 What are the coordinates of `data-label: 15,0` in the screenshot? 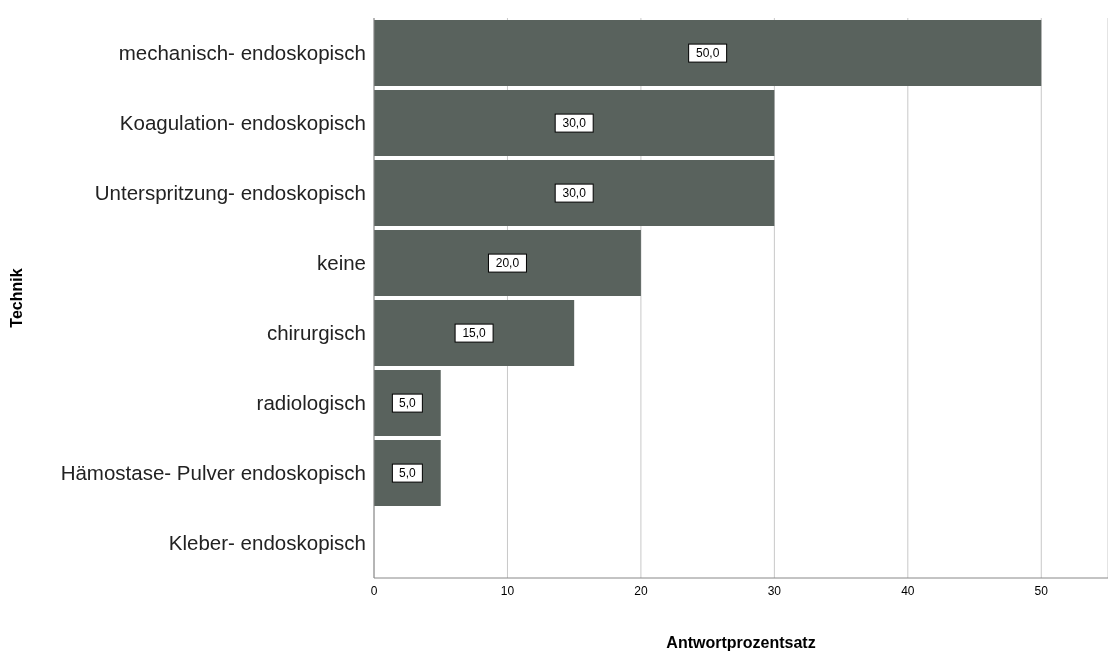 It's located at (474, 333).